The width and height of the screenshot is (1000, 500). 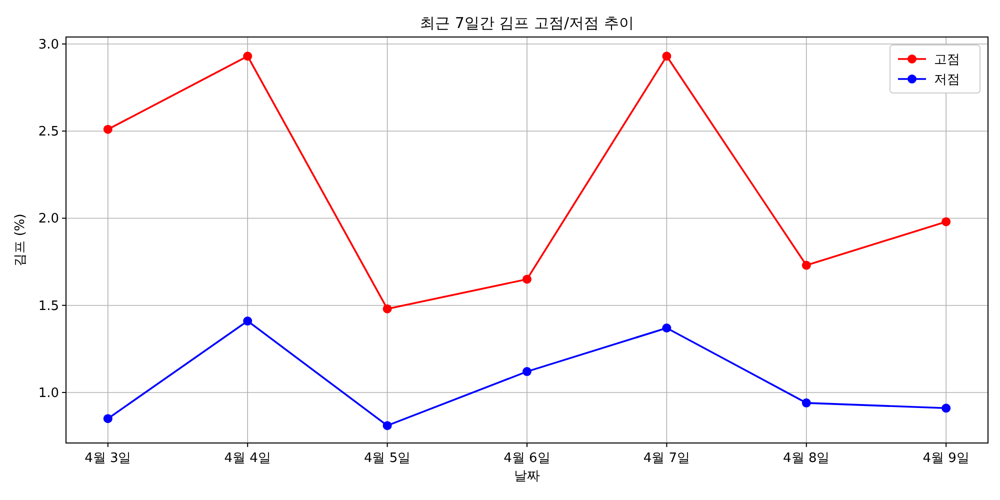 I want to click on y-tick-label: 2.0, so click(x=48, y=219).